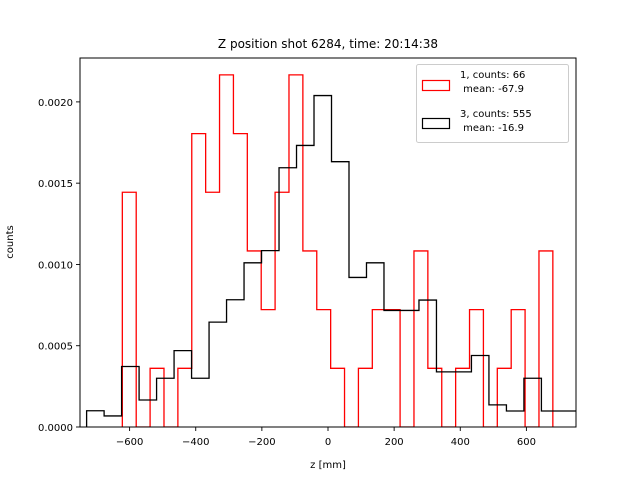 The height and width of the screenshot is (480, 640). What do you see at coordinates (394, 442) in the screenshot?
I see `x-tick-label: 200` at bounding box center [394, 442].